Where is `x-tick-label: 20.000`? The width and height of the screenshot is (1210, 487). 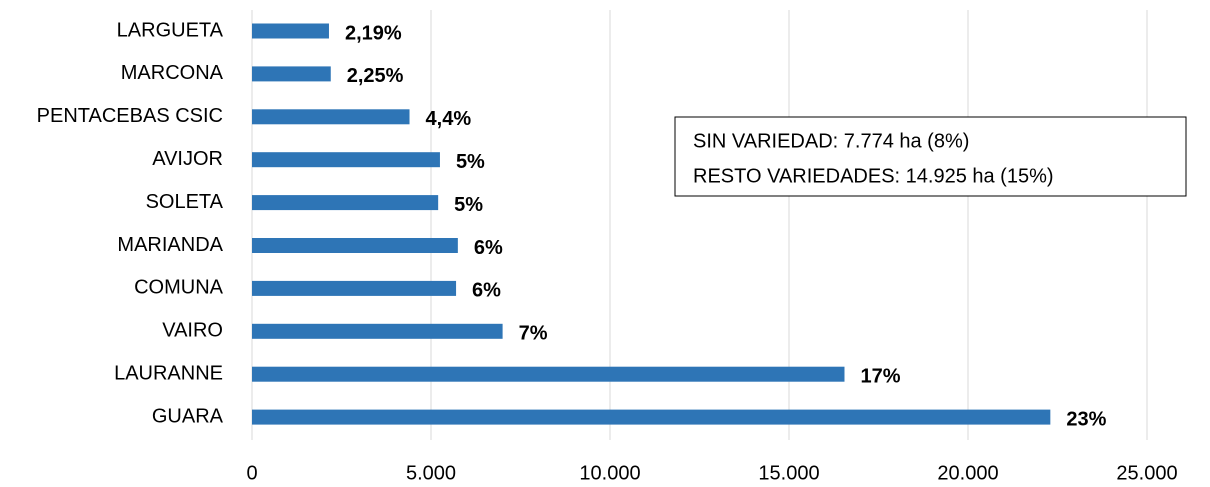 x-tick-label: 20.000 is located at coordinates (967, 473).